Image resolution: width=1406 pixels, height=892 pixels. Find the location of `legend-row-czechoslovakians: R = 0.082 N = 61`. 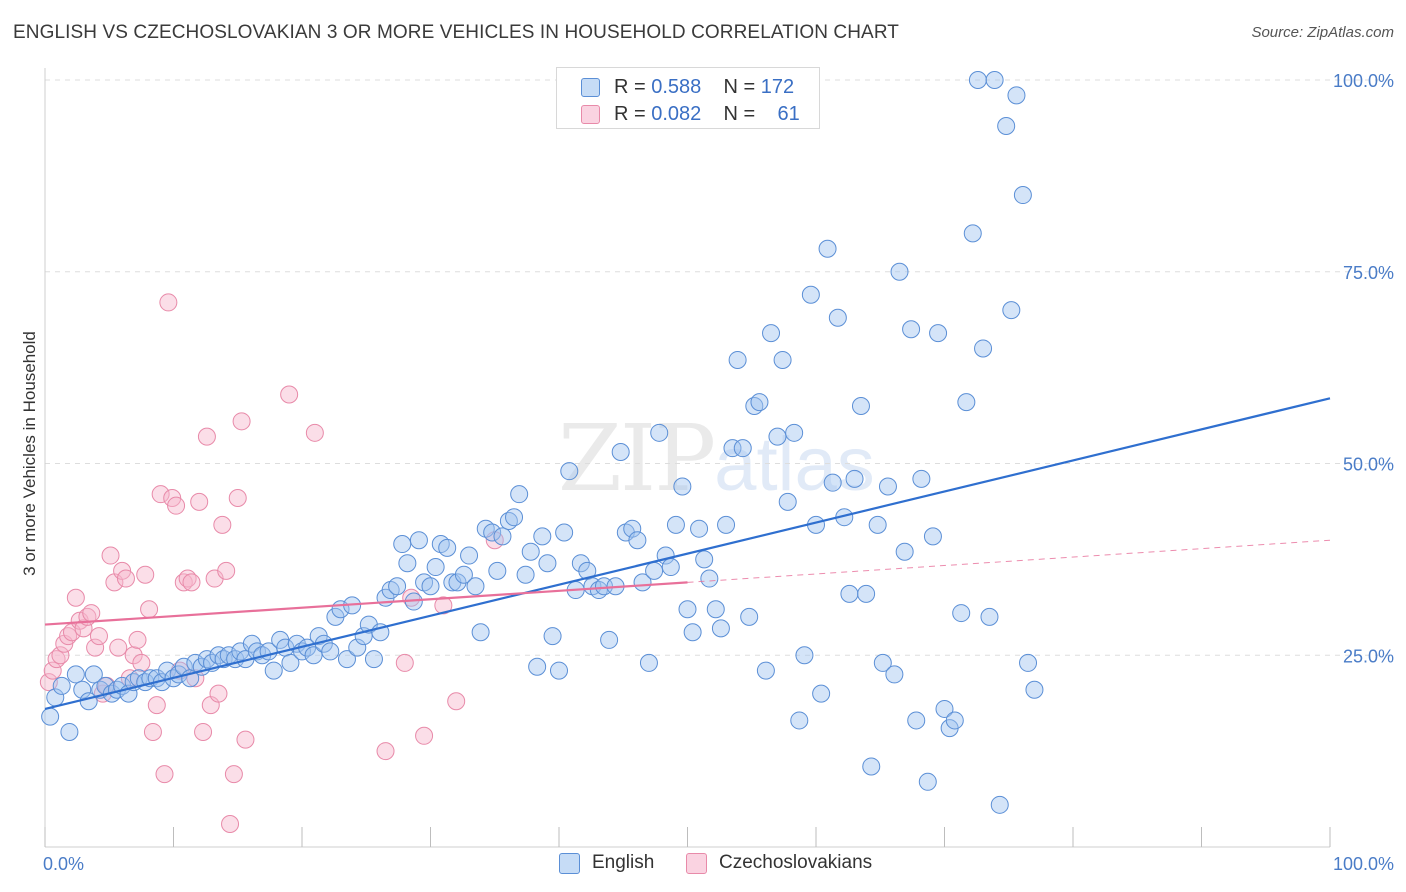

legend-row-czechoslovakians: R = 0.082 N = 61 is located at coordinates (690, 114).